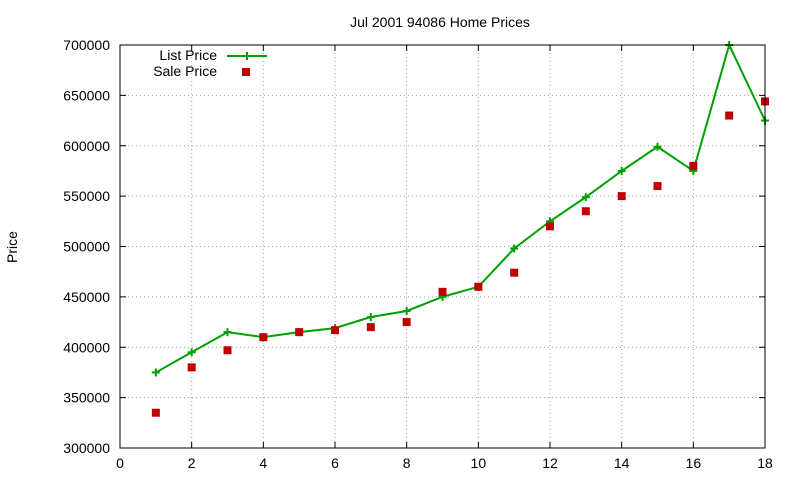 This screenshot has height=480, width=800. What do you see at coordinates (86, 146) in the screenshot?
I see `y-tick-label: 600000` at bounding box center [86, 146].